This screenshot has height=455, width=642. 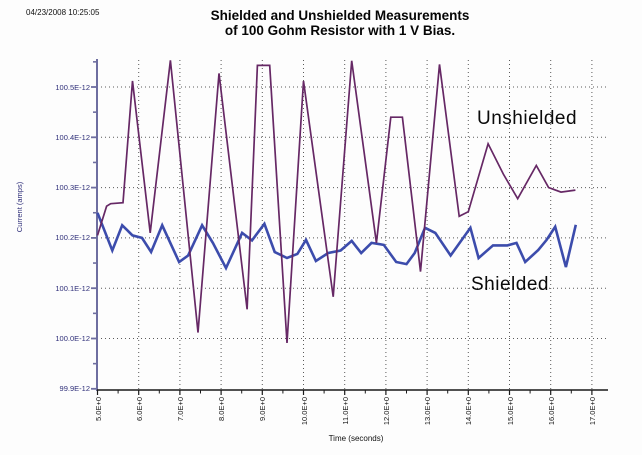 I want to click on x-tick-label: 17.0E+0, so click(x=592, y=411).